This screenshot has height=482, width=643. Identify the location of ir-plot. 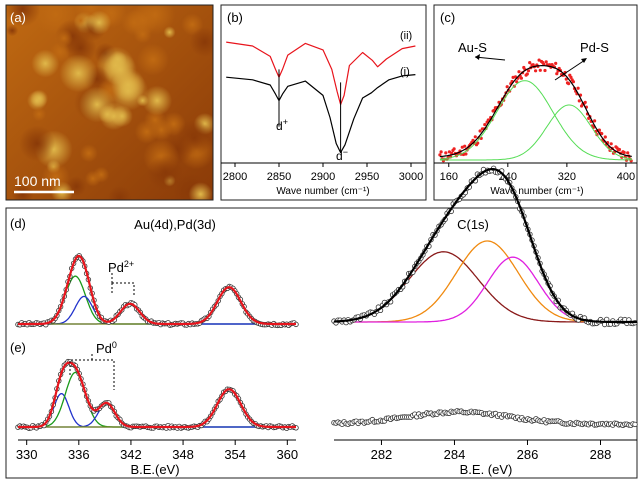
(321, 97).